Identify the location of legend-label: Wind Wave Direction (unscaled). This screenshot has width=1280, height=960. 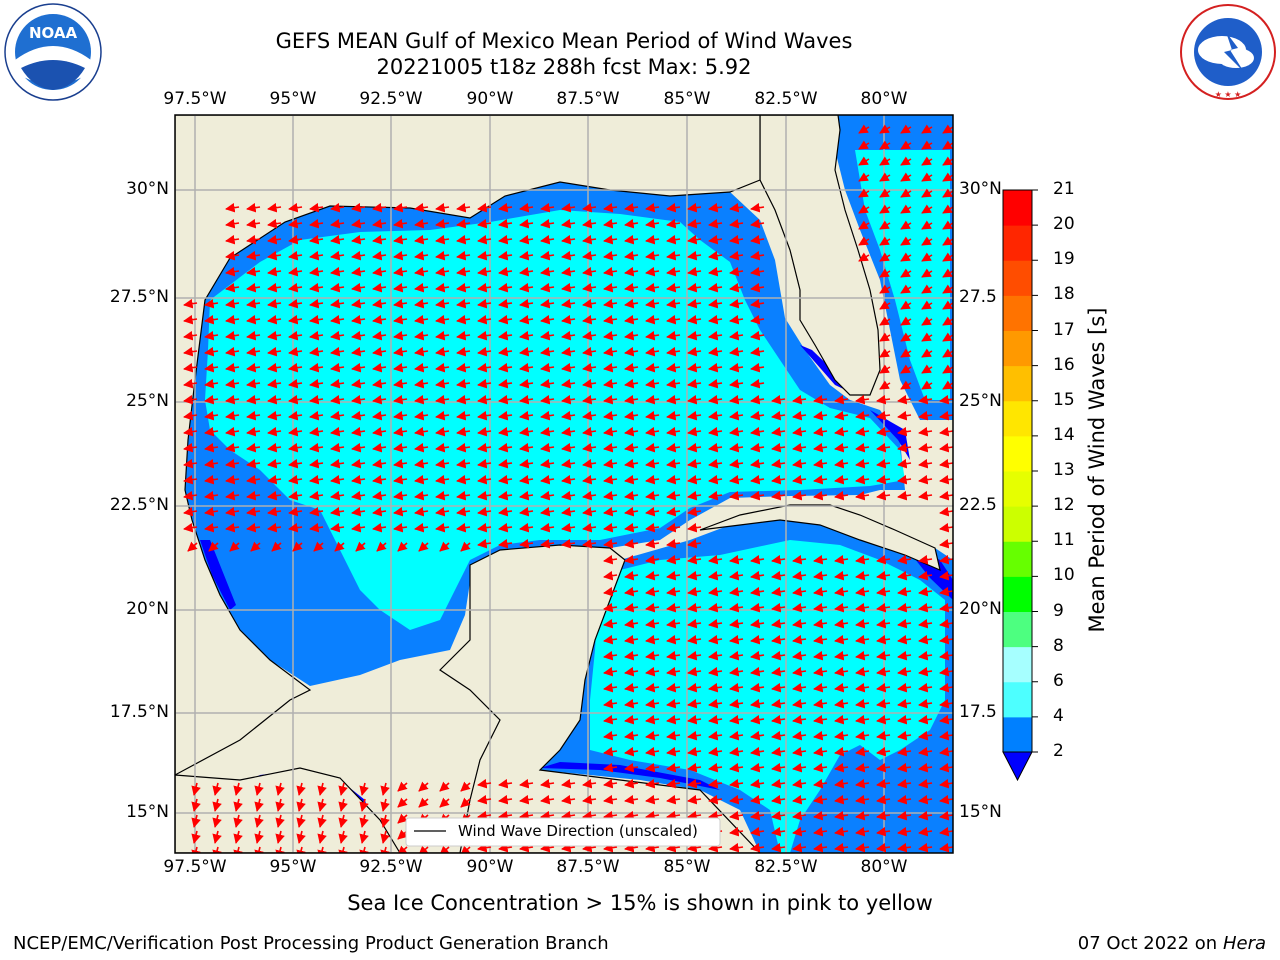
(578, 831).